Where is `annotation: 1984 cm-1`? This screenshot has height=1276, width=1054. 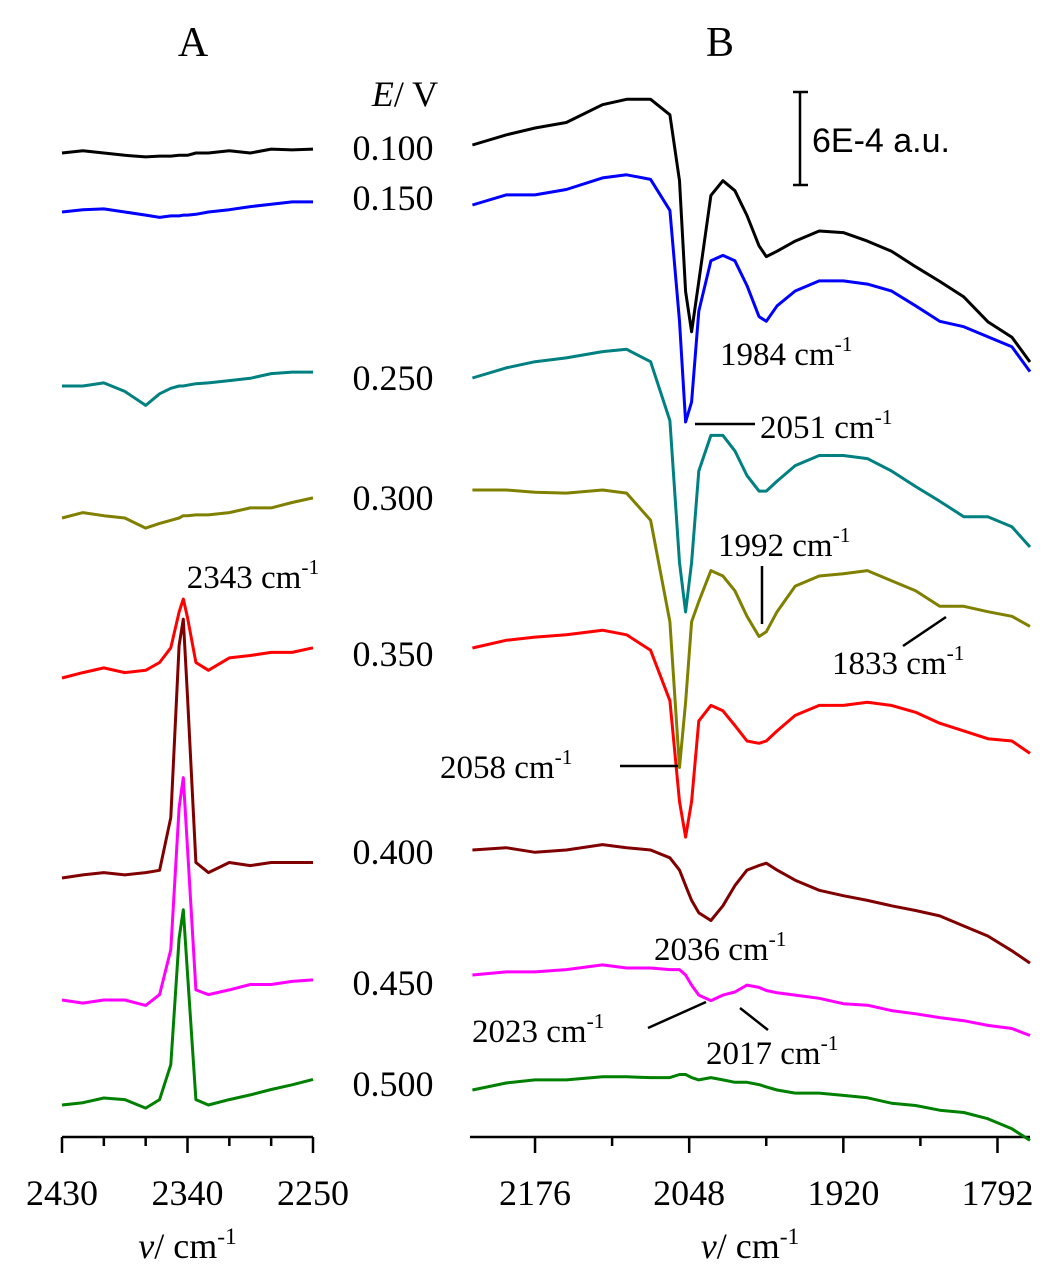
annotation: 1984 cm-1 is located at coordinates (786, 352).